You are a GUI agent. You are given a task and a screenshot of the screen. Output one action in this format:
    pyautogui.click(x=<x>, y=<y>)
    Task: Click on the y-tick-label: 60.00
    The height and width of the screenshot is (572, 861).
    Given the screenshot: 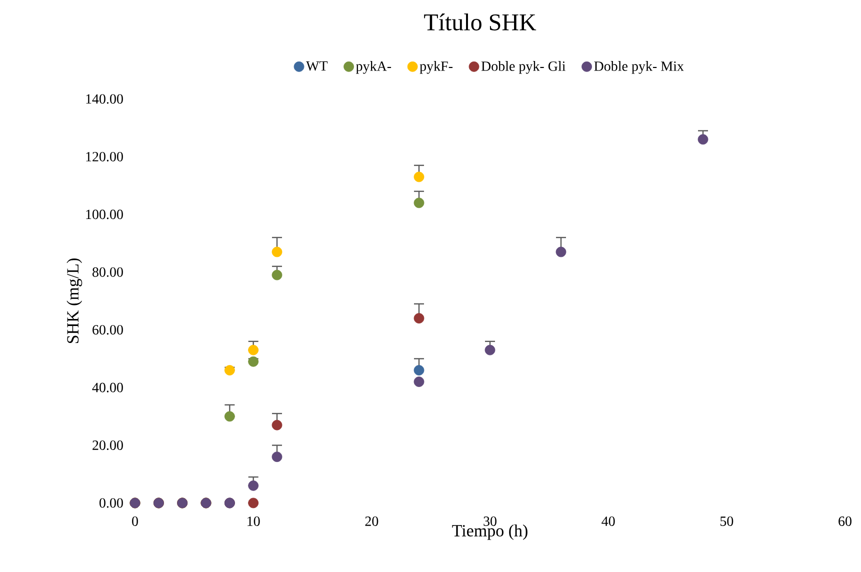 What is the action you would take?
    pyautogui.click(x=107, y=330)
    